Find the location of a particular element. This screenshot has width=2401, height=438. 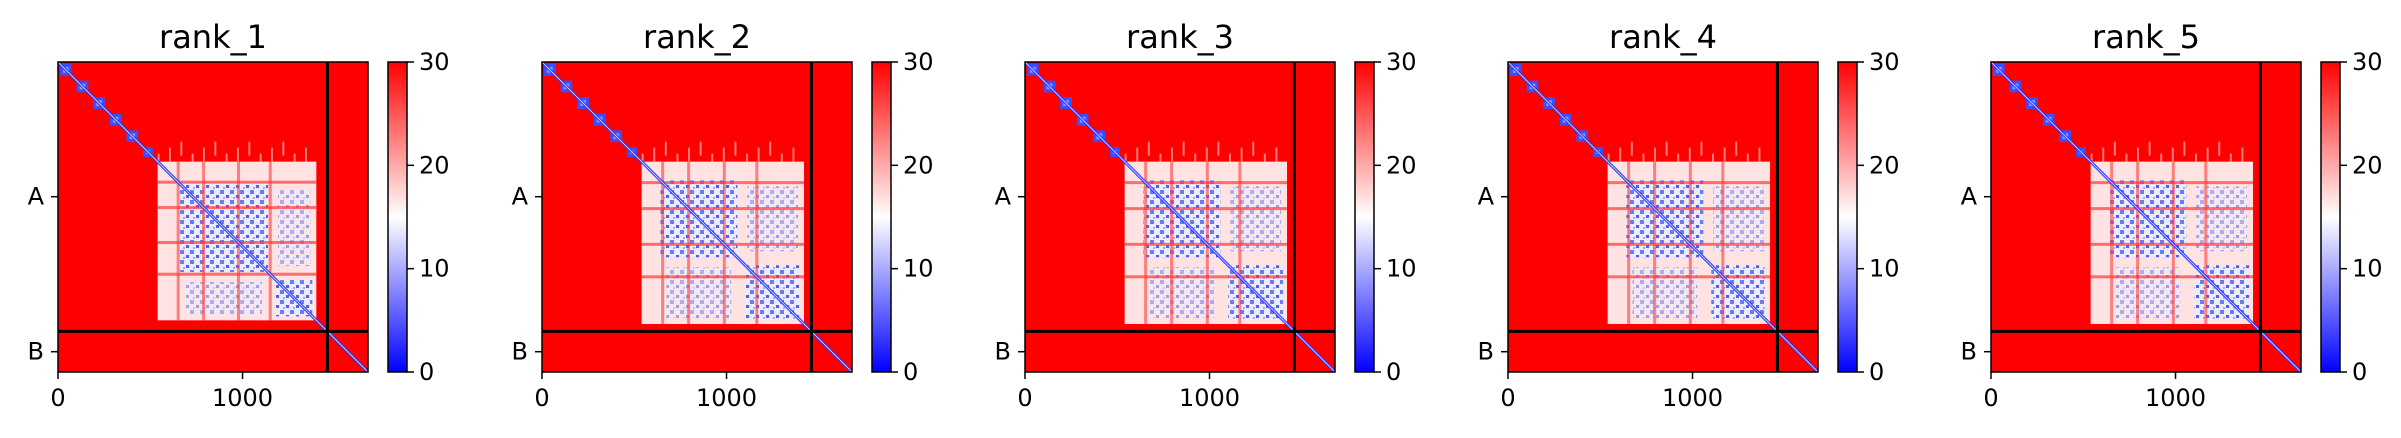

panel-title: rank_4 is located at coordinates (1663, 37).